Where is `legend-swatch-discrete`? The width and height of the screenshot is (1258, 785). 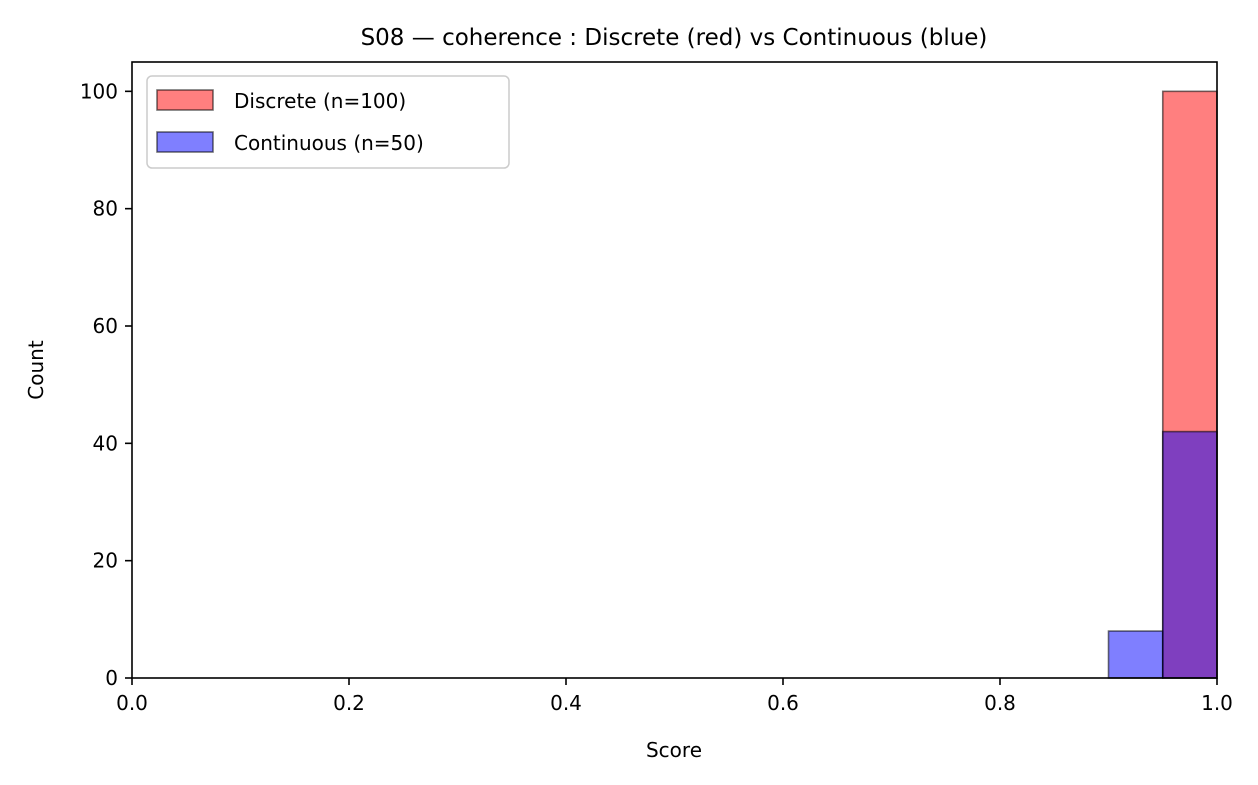
legend-swatch-discrete is located at coordinates (185, 100).